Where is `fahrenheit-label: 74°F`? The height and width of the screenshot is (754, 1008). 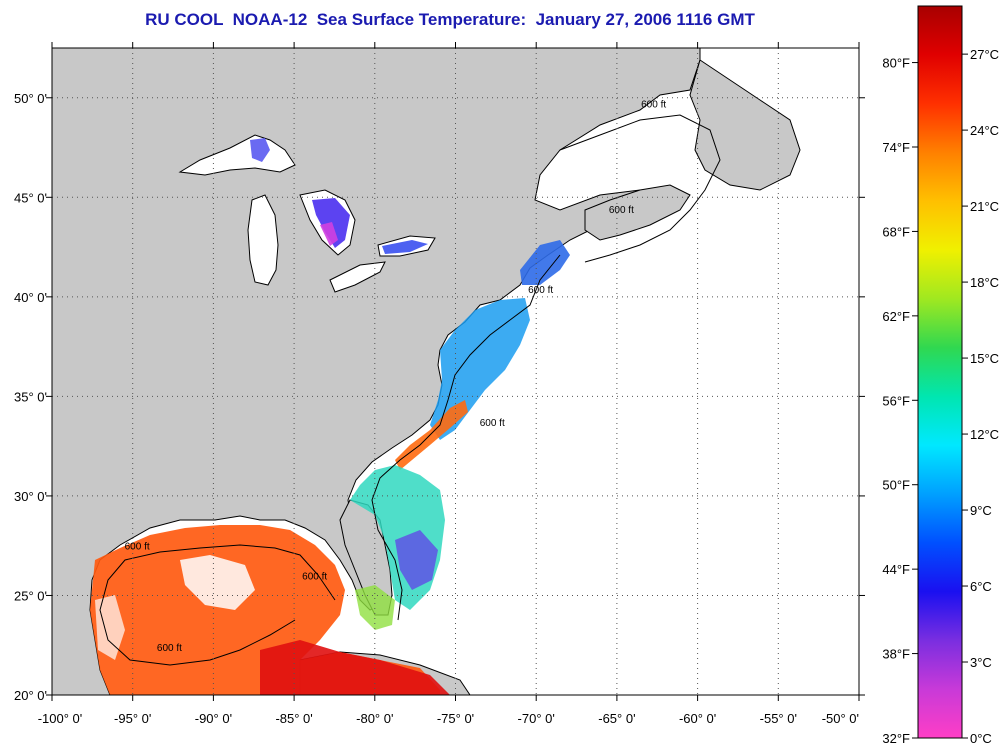 fahrenheit-label: 74°F is located at coordinates (896, 147).